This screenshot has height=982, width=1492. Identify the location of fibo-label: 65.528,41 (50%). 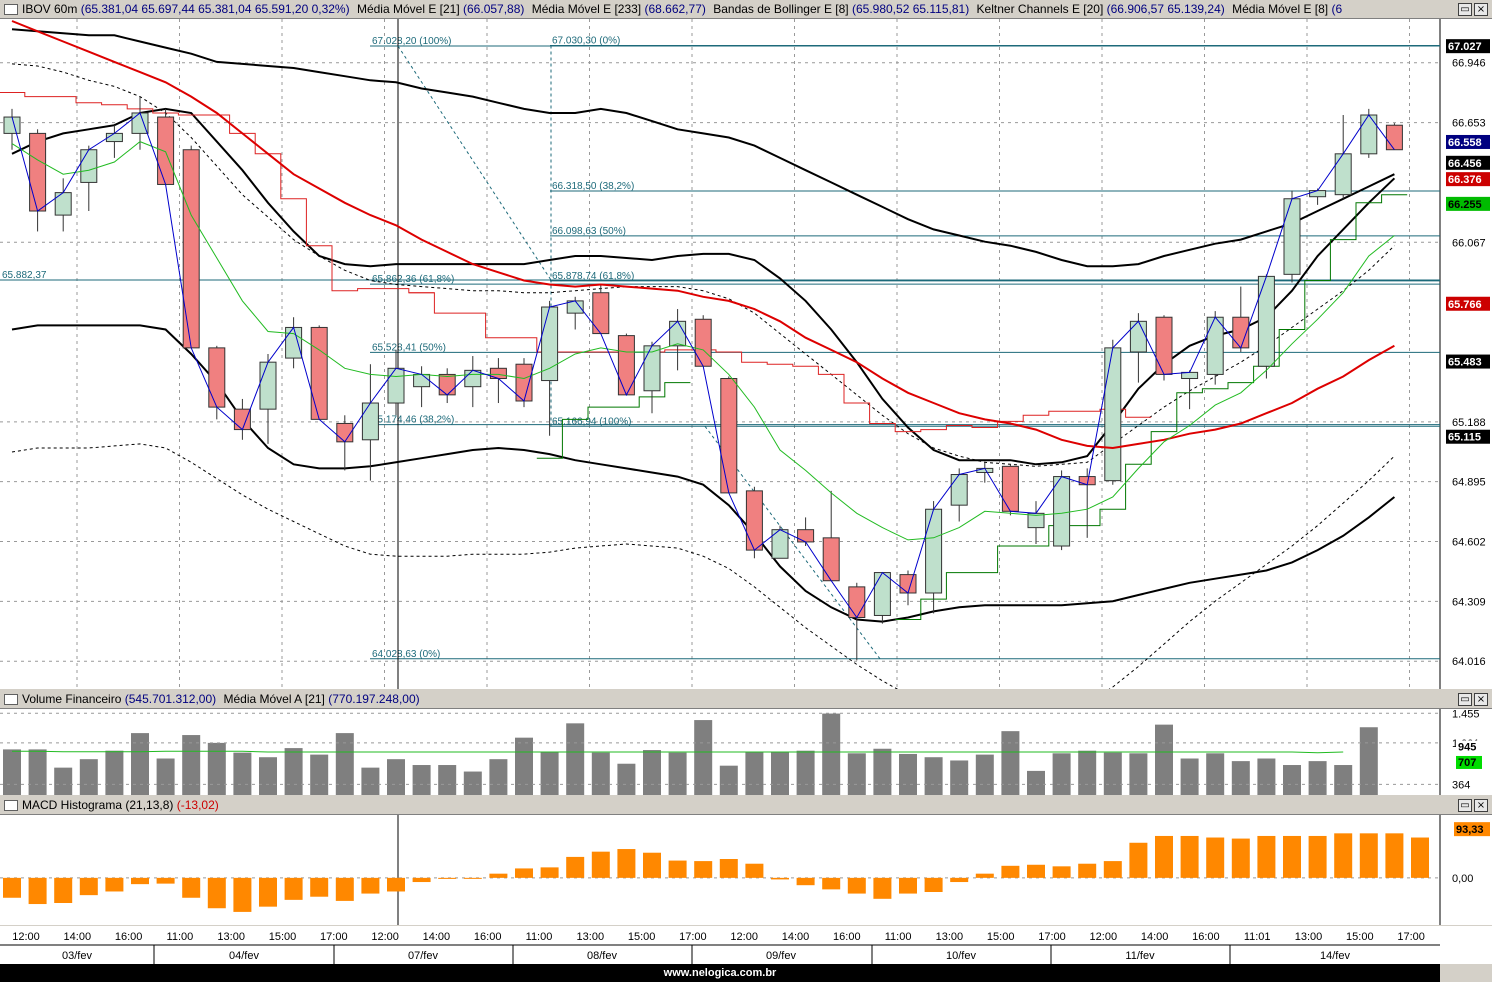
(409, 347).